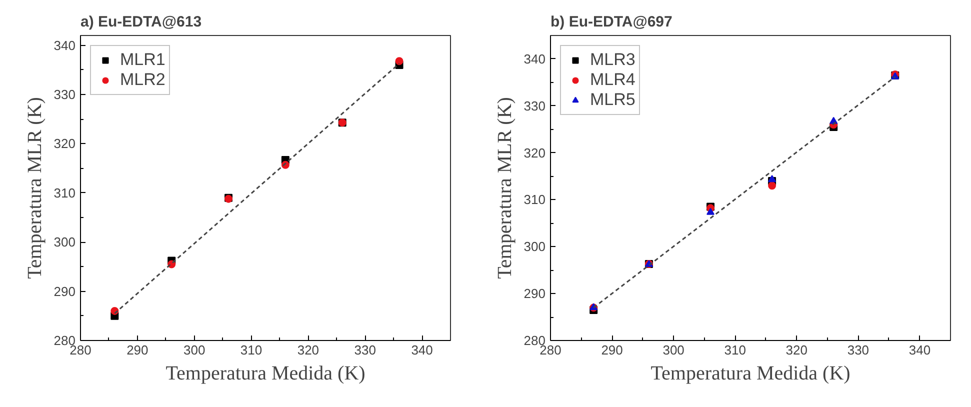  I want to click on chart-title: a) Eu-EDTA@613, so click(141, 22).